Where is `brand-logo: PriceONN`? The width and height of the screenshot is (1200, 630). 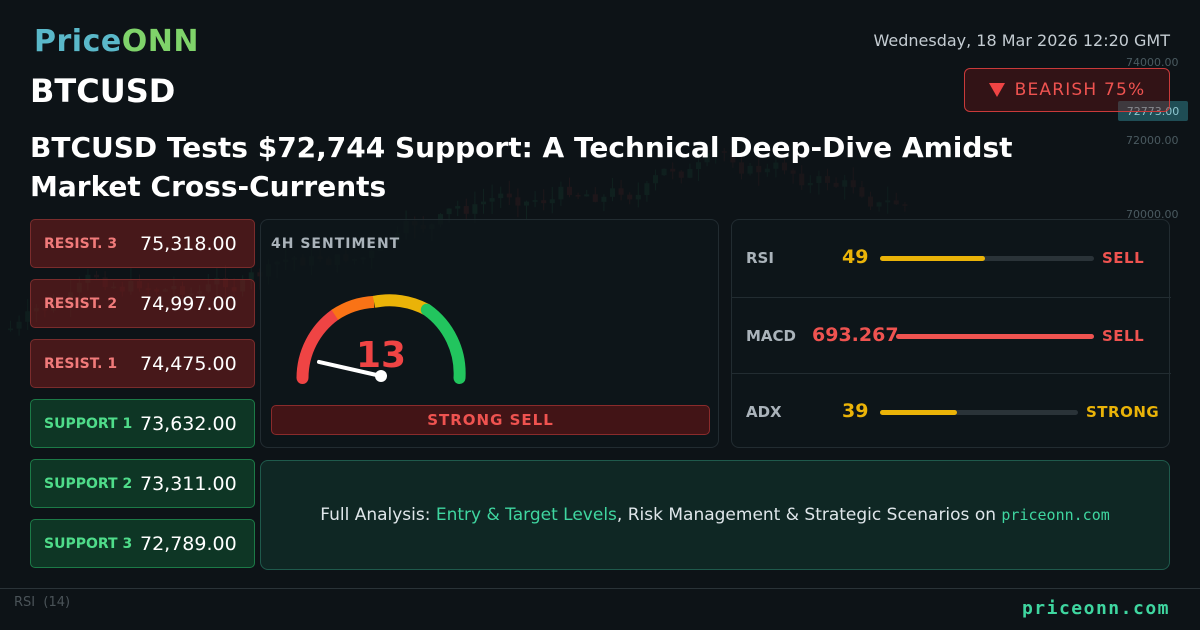 brand-logo: PriceONN is located at coordinates (116, 41).